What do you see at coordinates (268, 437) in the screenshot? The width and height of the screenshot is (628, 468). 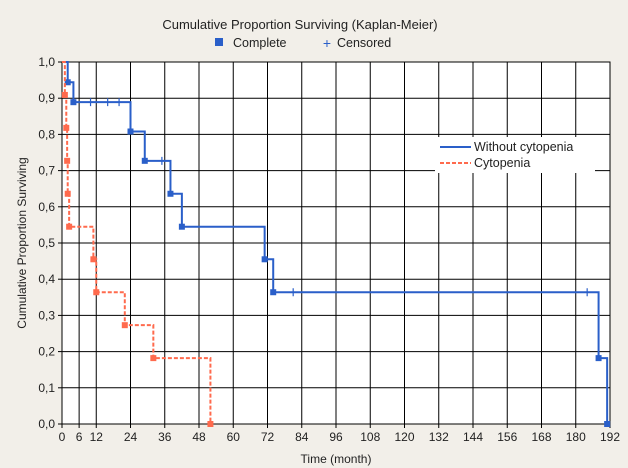 I see `x-tick-label: 72` at bounding box center [268, 437].